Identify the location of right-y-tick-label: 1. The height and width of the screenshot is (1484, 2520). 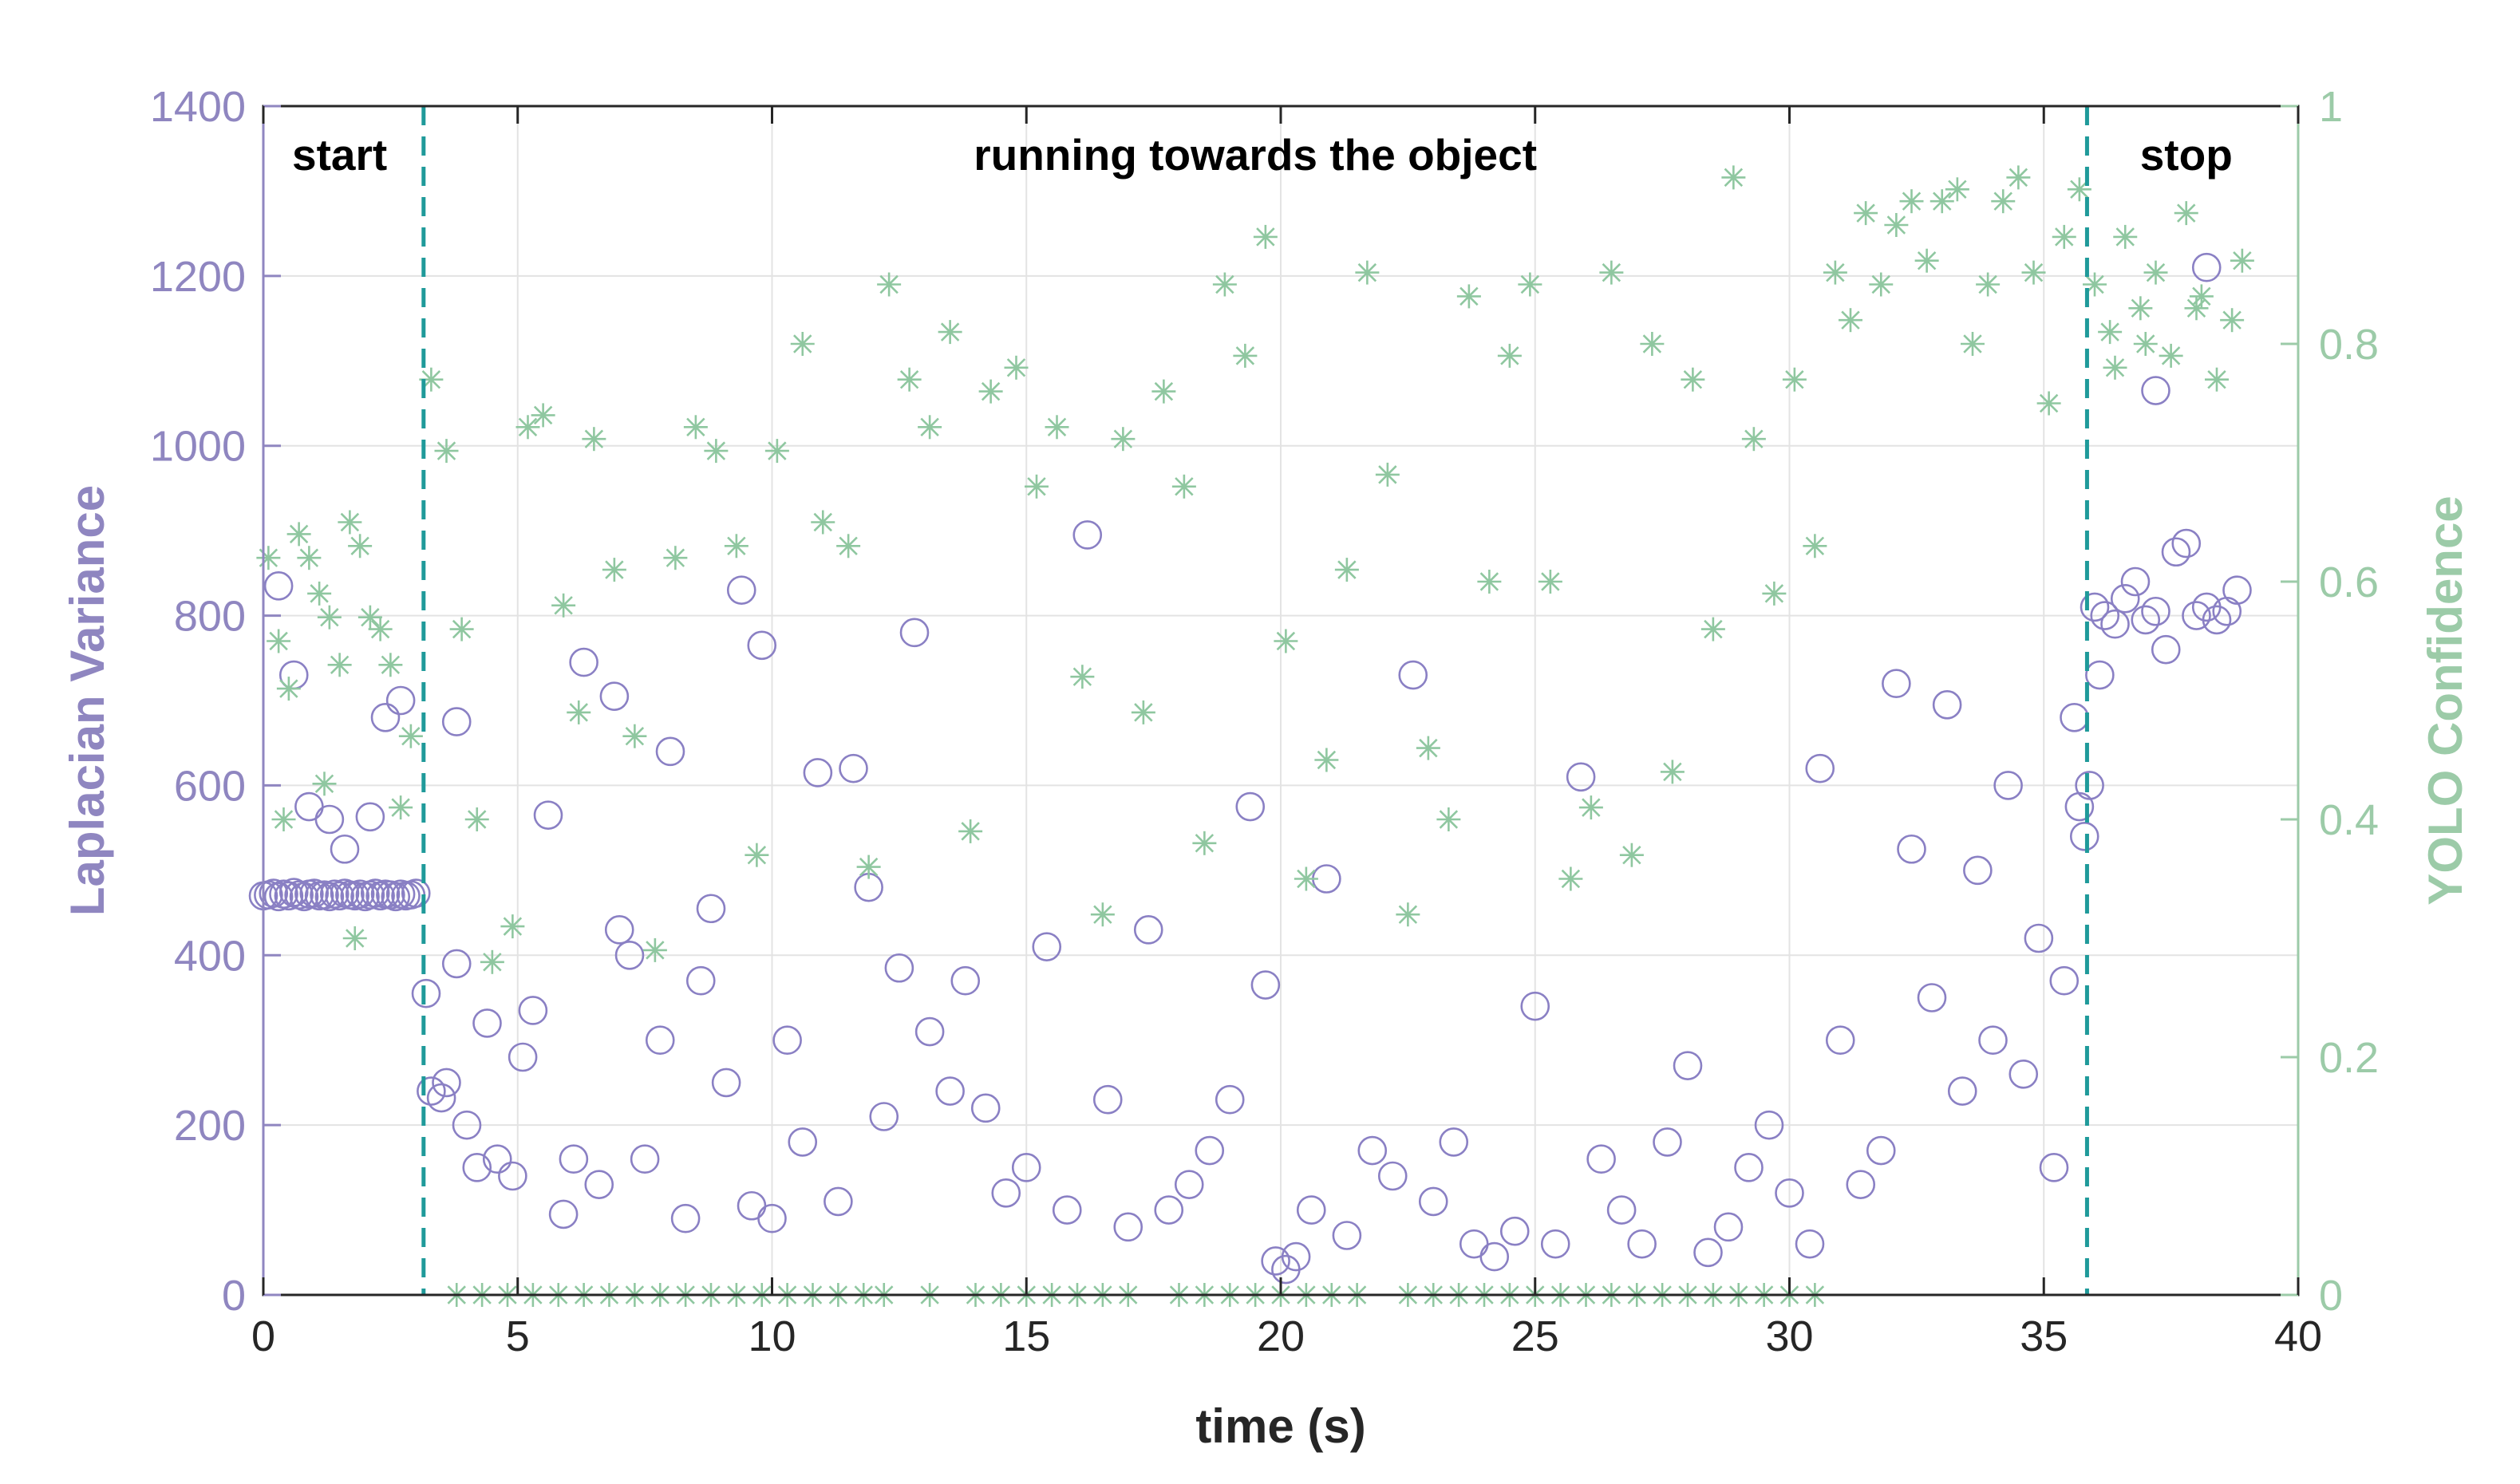
(2331, 107).